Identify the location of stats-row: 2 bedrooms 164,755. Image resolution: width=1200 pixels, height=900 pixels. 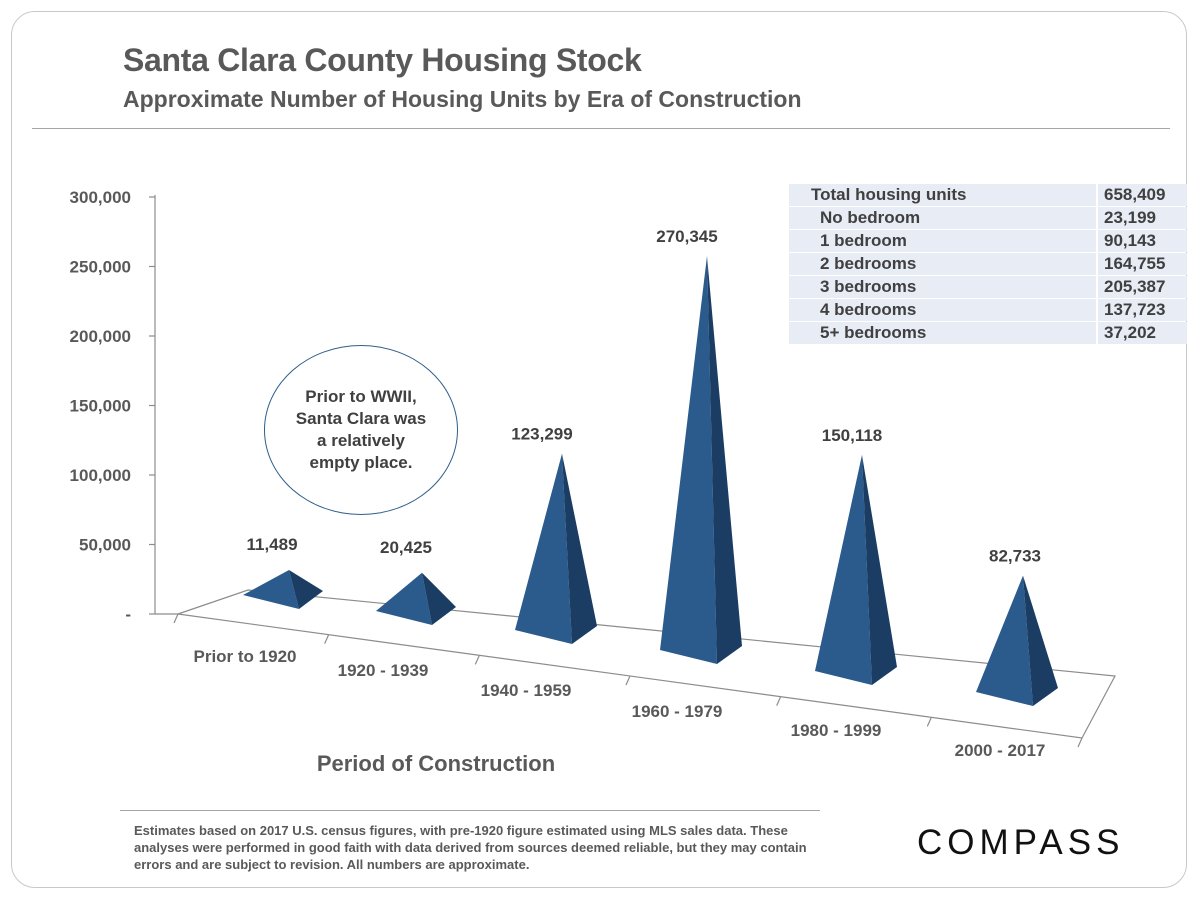
(988, 264).